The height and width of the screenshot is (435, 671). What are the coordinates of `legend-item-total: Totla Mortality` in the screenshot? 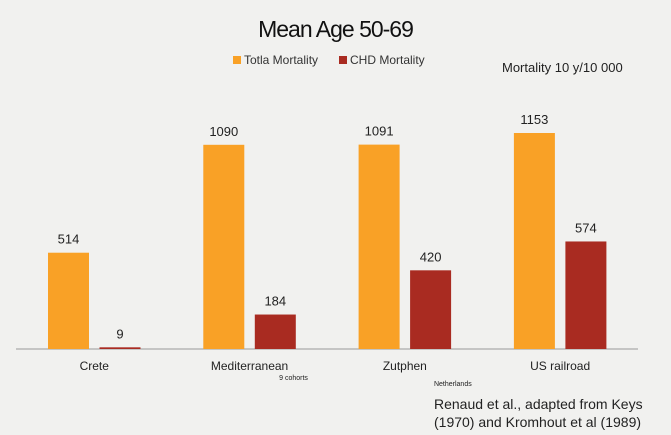 It's located at (275, 60).